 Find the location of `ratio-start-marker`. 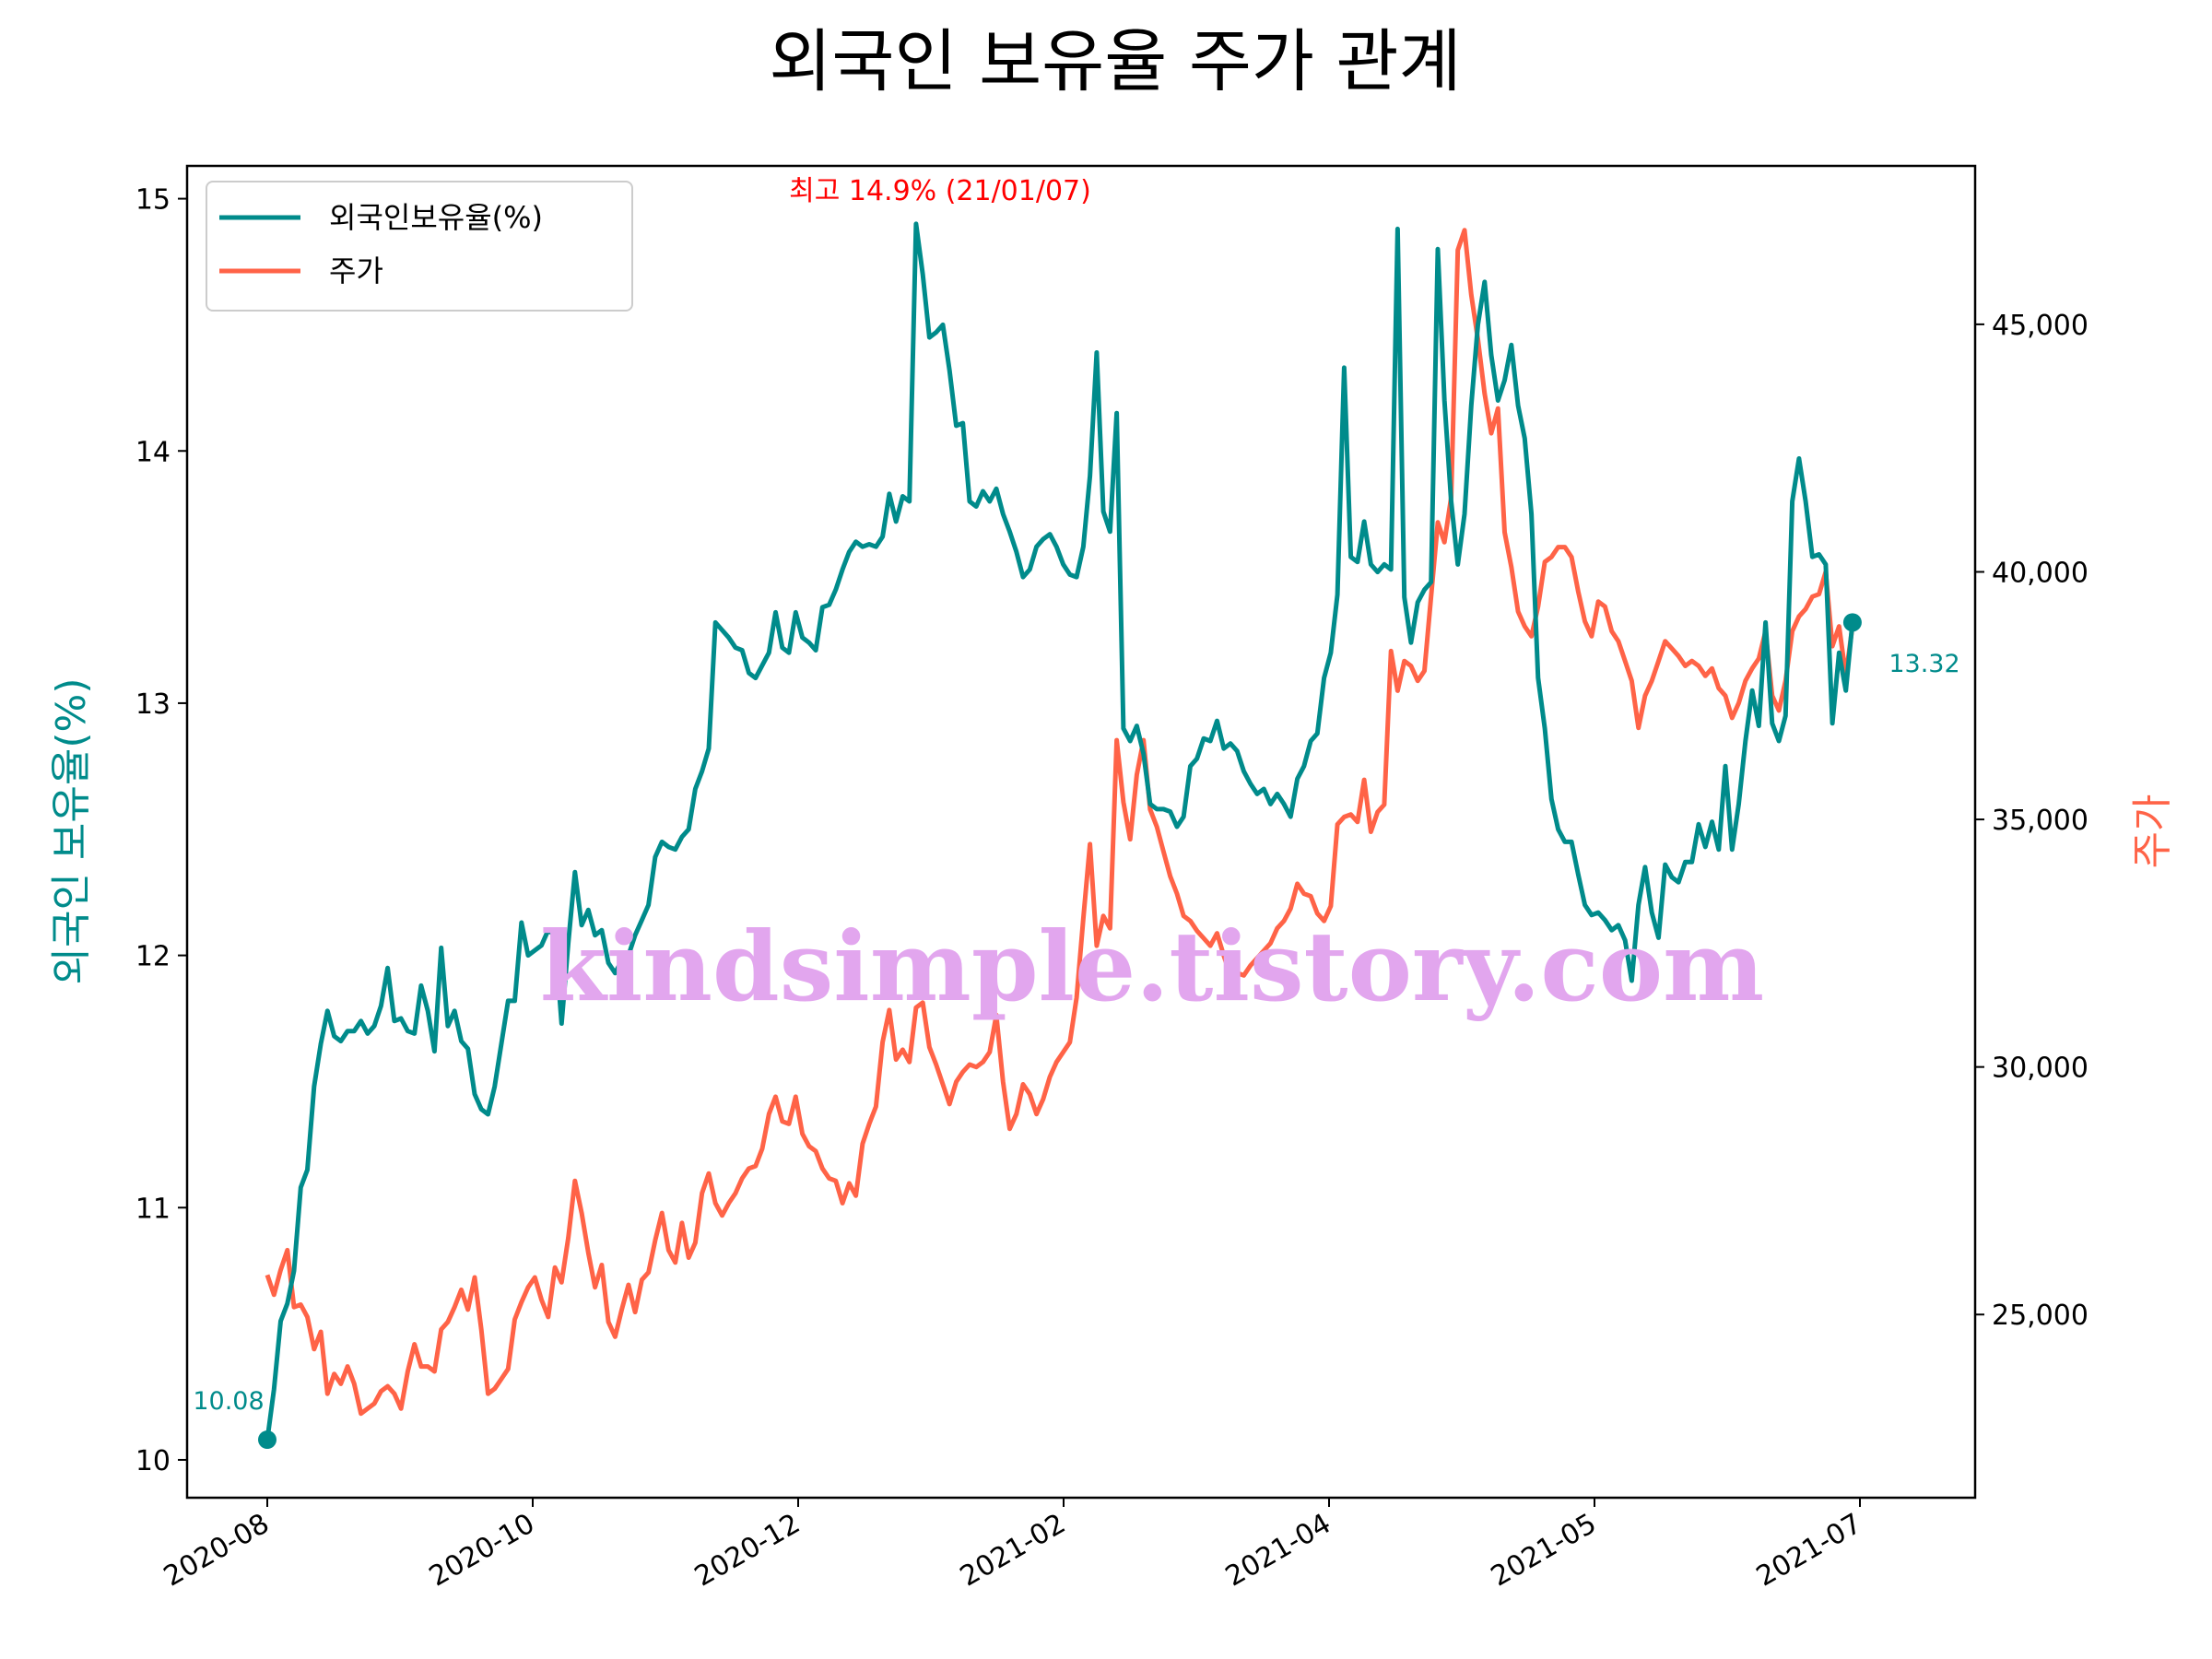

ratio-start-marker is located at coordinates (267, 1440).